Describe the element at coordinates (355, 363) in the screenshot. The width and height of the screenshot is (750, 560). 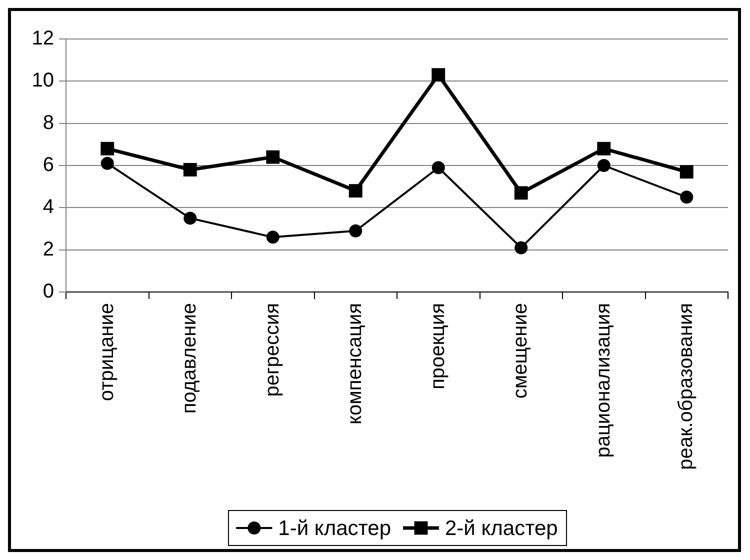
I see `x-tick-label: компенсация` at that location.